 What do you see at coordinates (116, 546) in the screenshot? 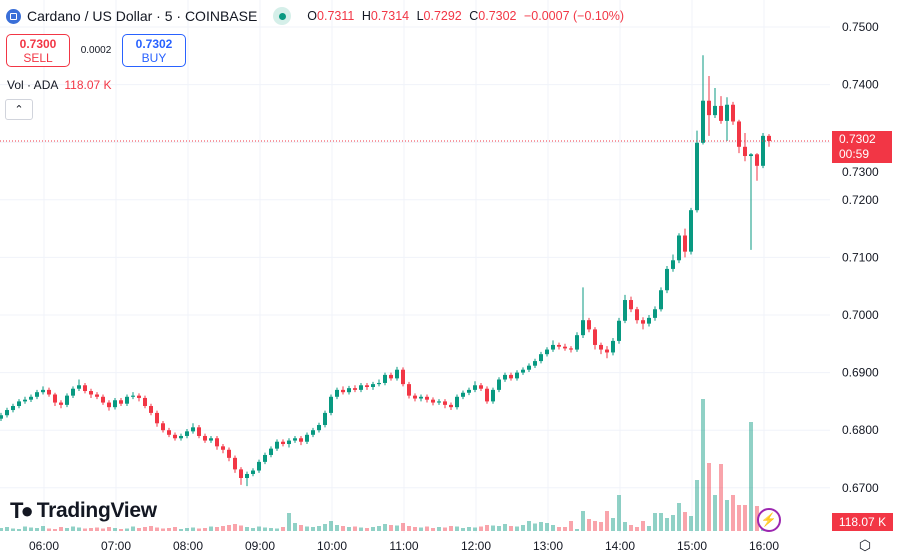
I see `time-tick-label: 07:00` at bounding box center [116, 546].